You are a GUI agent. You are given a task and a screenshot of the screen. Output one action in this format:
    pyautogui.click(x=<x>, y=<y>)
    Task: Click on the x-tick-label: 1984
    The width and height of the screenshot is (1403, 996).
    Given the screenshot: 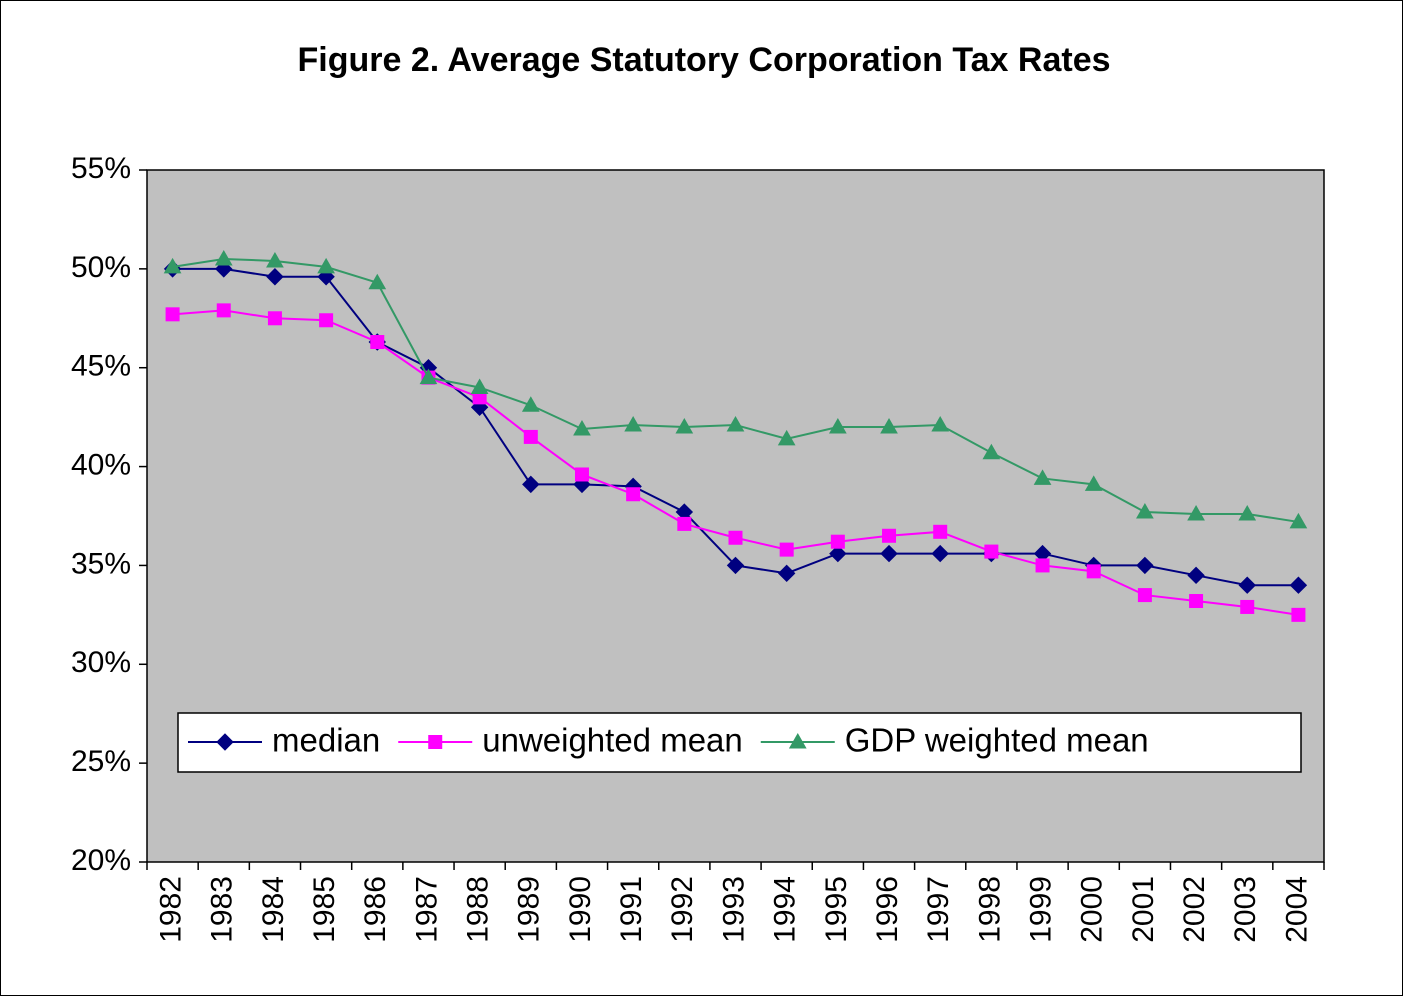 What is the action you would take?
    pyautogui.click(x=273, y=909)
    